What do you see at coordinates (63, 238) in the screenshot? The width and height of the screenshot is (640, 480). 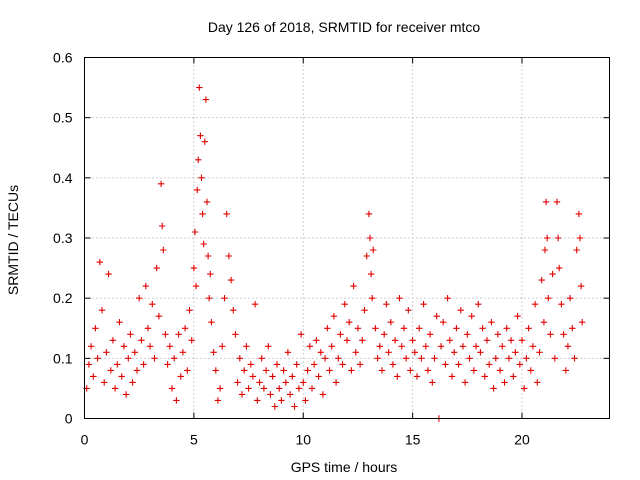 I see `y-tick-label: 0.3` at bounding box center [63, 238].